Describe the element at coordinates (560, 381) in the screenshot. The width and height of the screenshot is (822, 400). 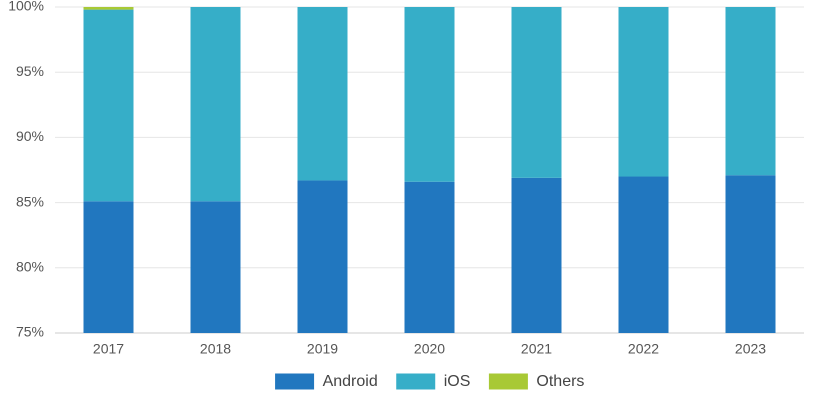
I see `legend-label: Others` at that location.